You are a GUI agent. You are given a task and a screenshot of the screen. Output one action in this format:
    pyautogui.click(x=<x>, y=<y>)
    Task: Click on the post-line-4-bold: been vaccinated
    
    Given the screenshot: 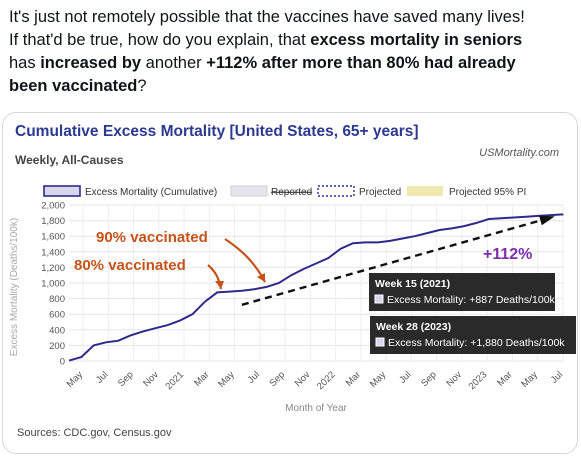 What is the action you would take?
    pyautogui.click(x=73, y=86)
    